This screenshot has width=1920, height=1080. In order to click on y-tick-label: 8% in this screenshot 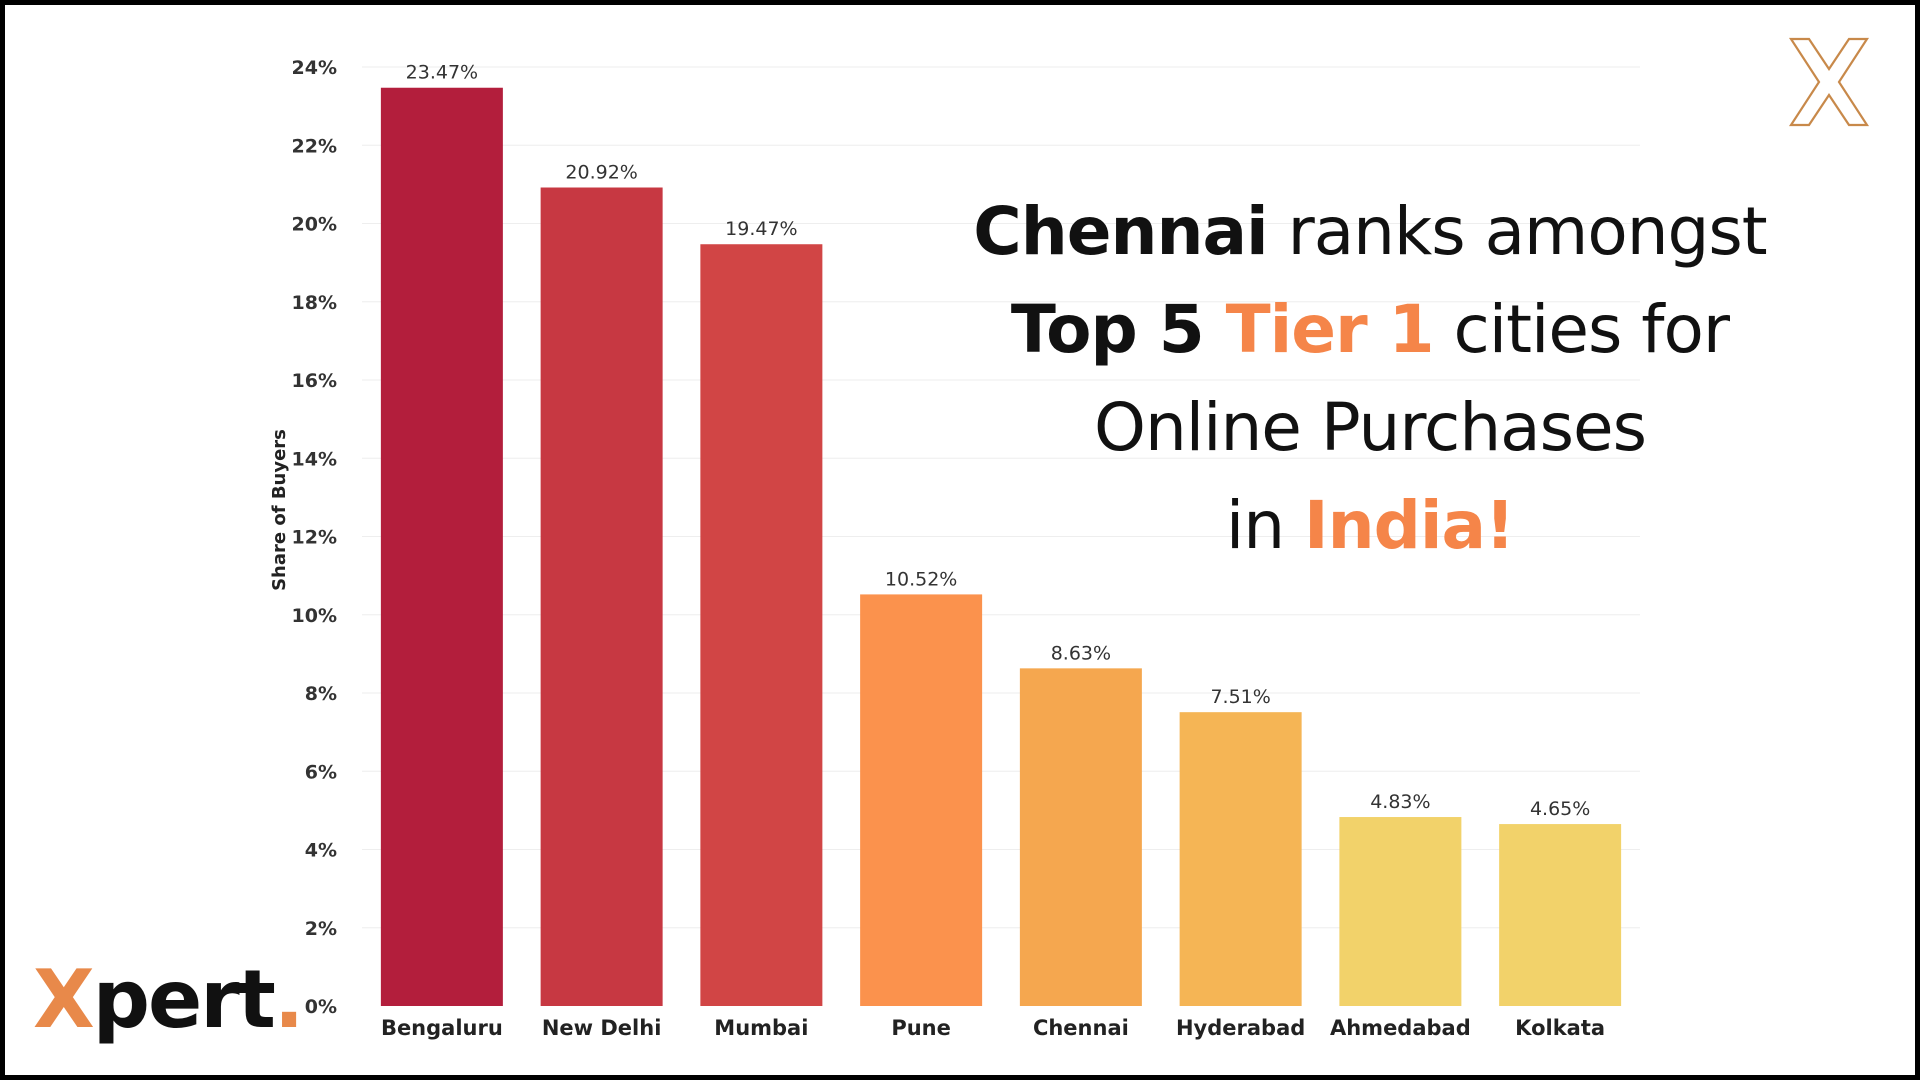, I will do `click(321, 694)`.